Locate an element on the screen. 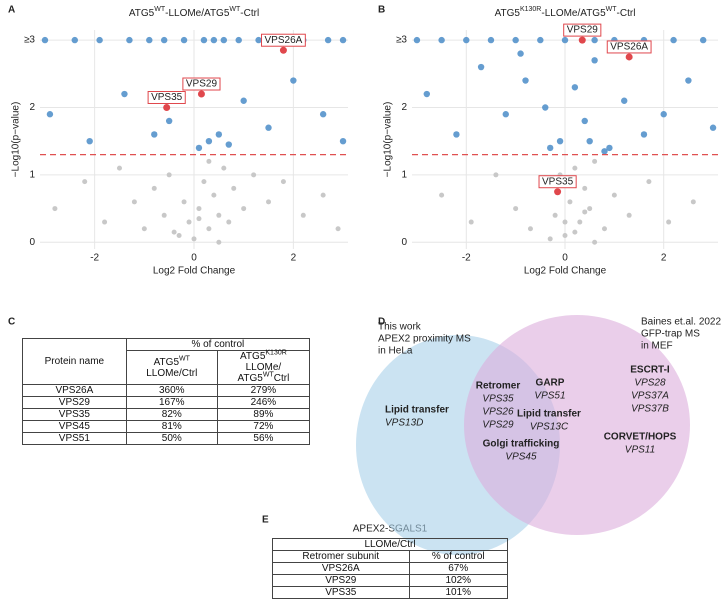 The width and height of the screenshot is (726, 599). text-segment: -Ctrl is located at coordinates (626, 13).